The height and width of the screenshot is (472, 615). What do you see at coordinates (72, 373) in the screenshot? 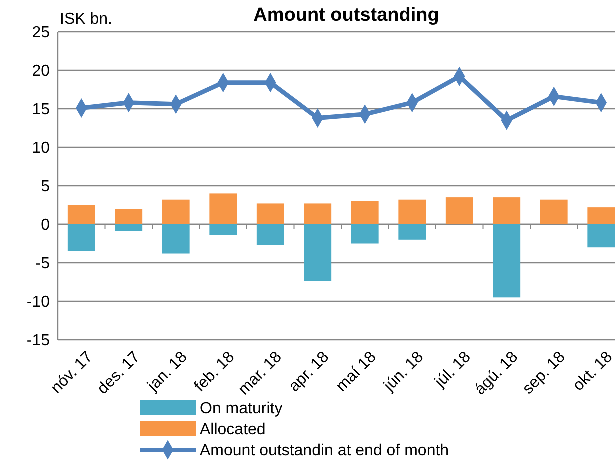
I see `x-tick-label: nóv. 17` at bounding box center [72, 373].